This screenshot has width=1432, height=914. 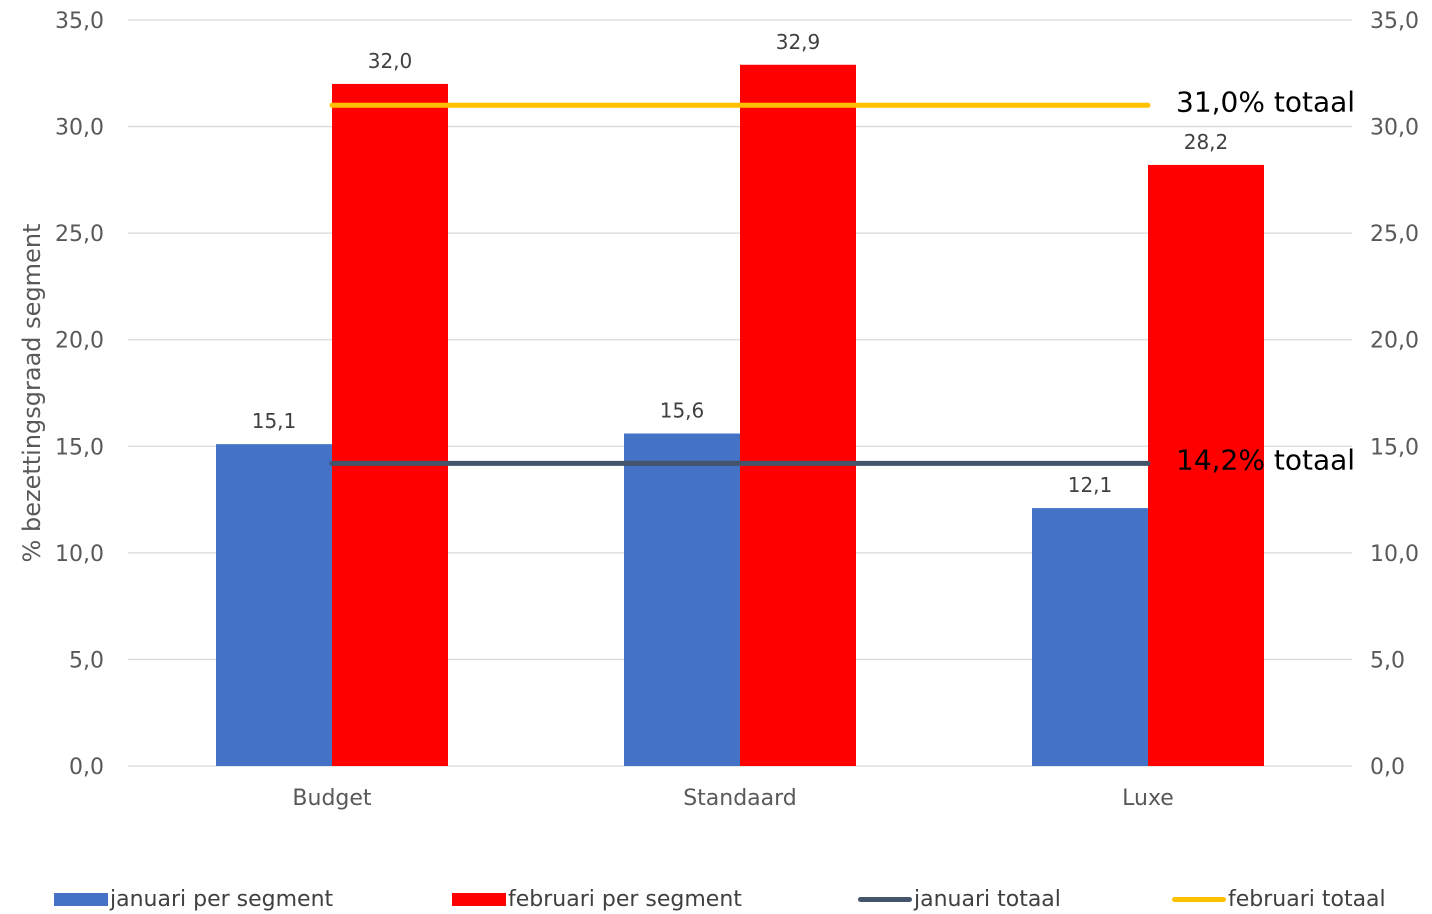 I want to click on bar-februari-per-segment-standaard, so click(x=798, y=415).